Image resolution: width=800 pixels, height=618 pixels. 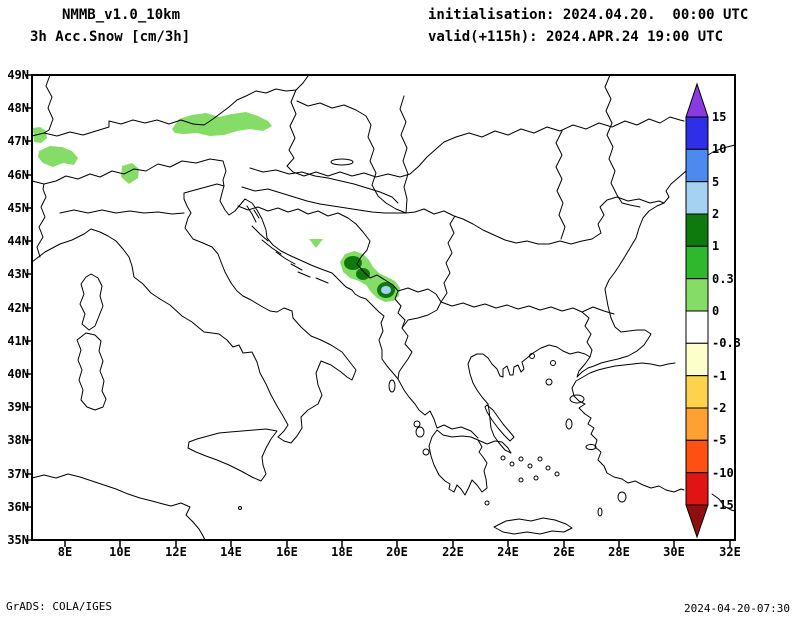 What do you see at coordinates (716, 214) in the screenshot?
I see `colorbar-label: 2` at bounding box center [716, 214].